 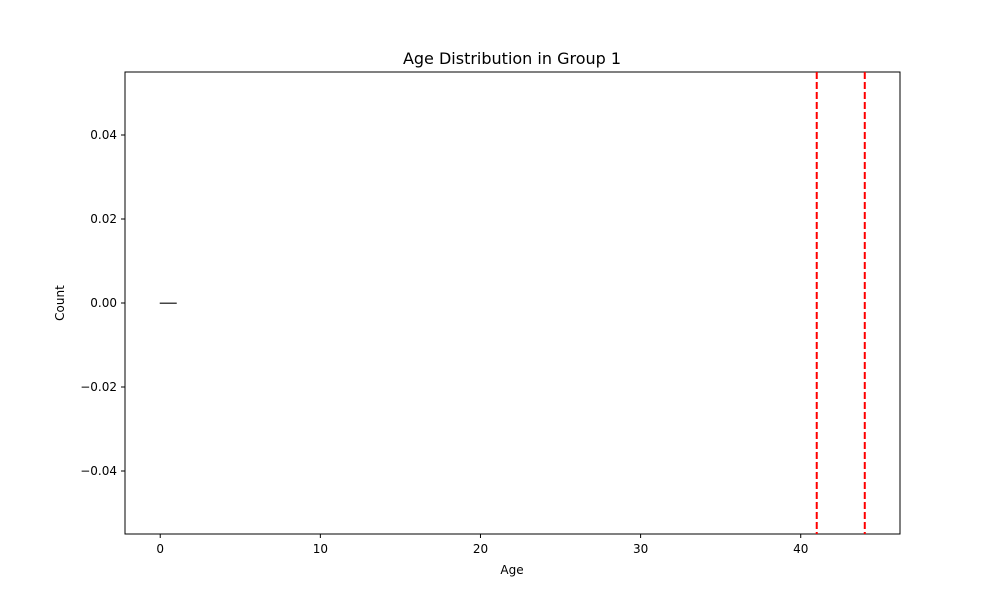 I want to click on x-tick-label: 30, so click(x=640, y=549).